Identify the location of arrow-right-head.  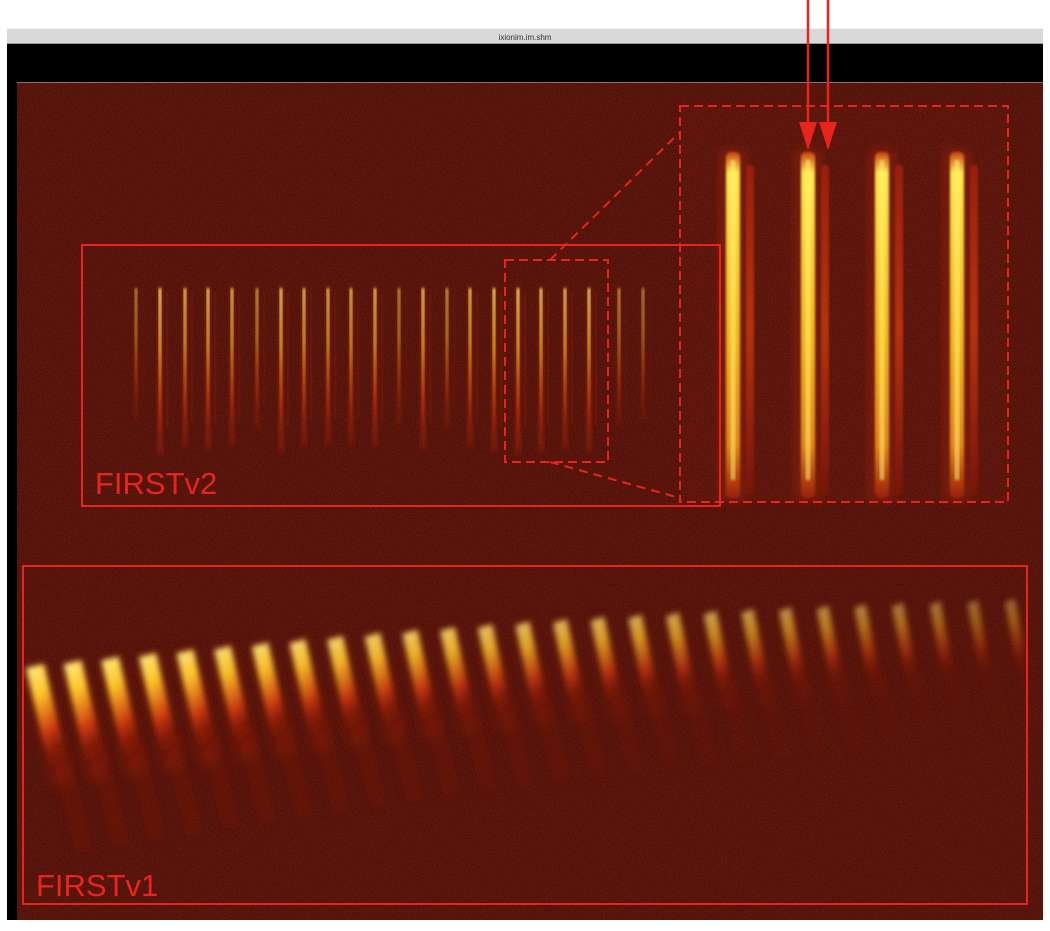
(828, 136).